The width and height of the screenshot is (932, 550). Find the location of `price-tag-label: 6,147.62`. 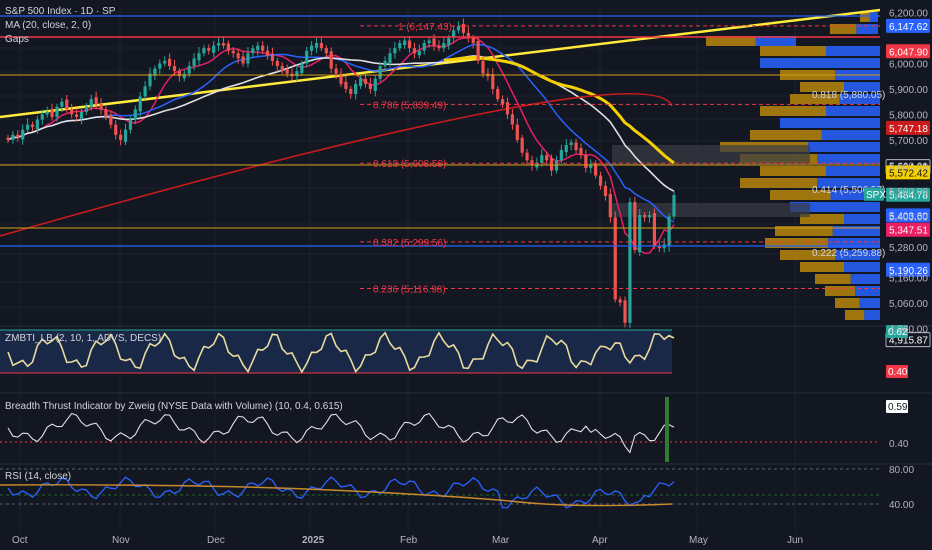

price-tag-label: 6,147.62 is located at coordinates (908, 27).